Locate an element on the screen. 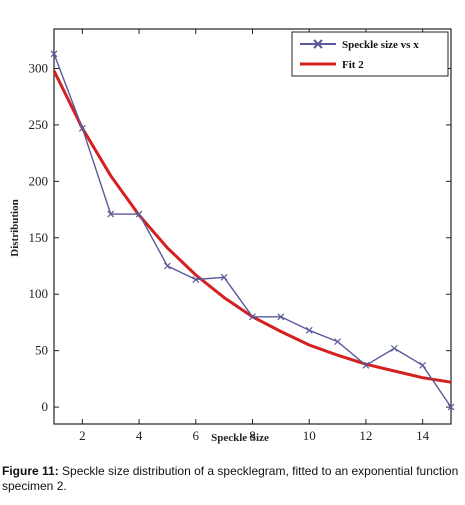 The width and height of the screenshot is (465, 505). x-tick-label: 4 is located at coordinates (139, 435).